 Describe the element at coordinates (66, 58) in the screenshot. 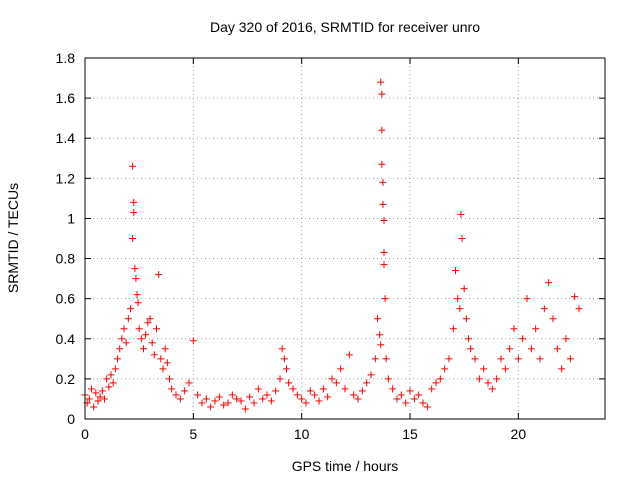

I see `y-tick-label: 1.8` at that location.